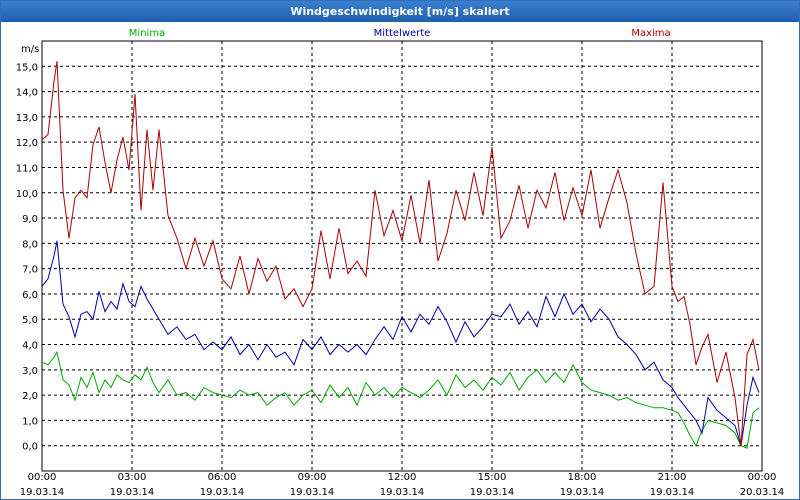  I want to click on y-tick-label: 2,0, so click(30, 396).